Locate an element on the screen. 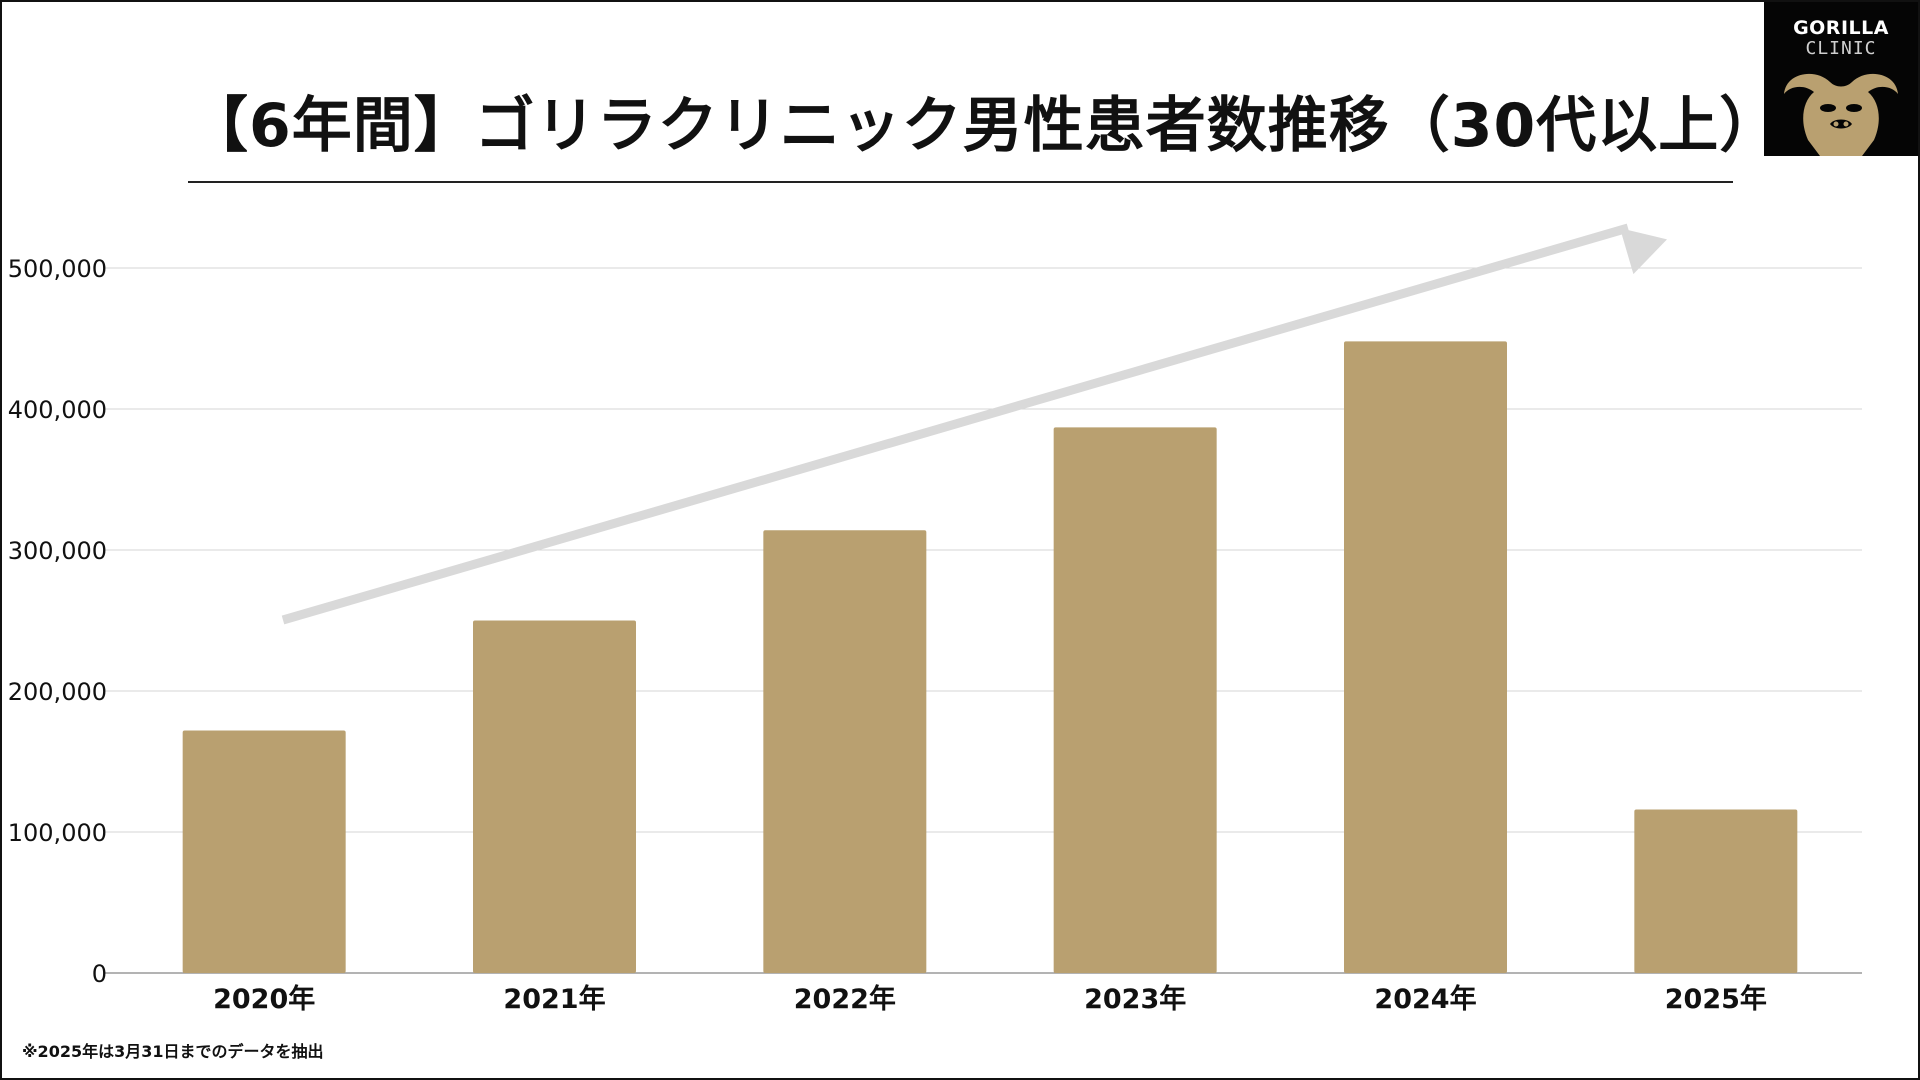  y-tick-label: 400,000 is located at coordinates (57, 410).